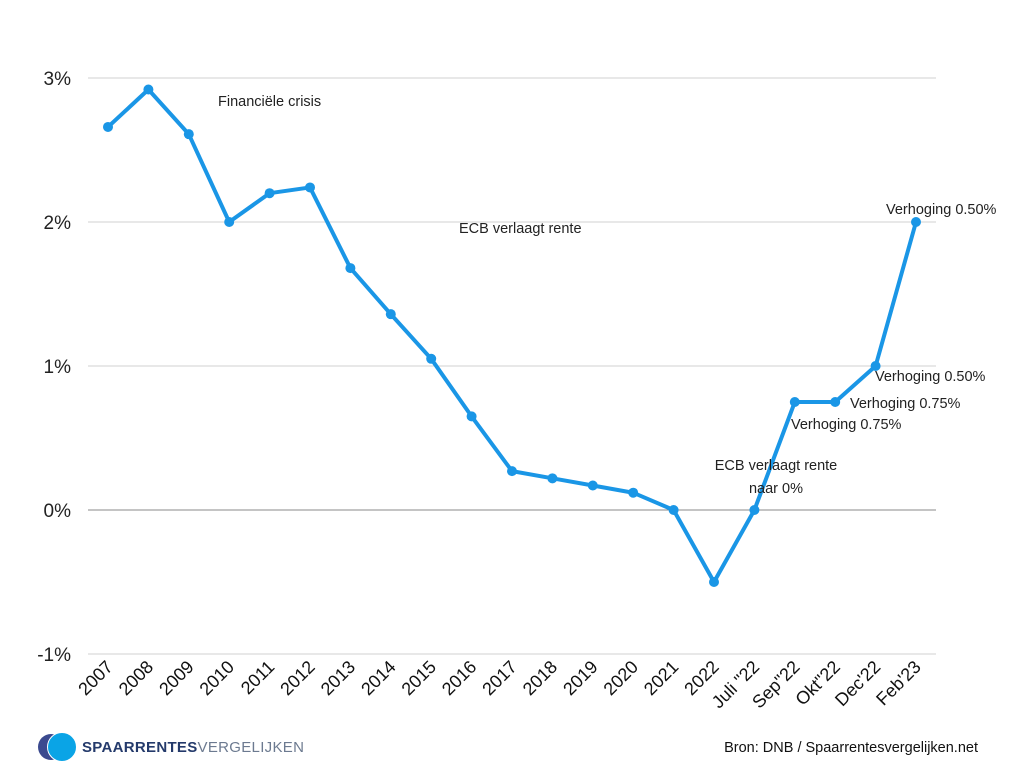 The height and width of the screenshot is (768, 1024). I want to click on logo-text: SPAARRENTESVERGELIJKEN, so click(193, 747).